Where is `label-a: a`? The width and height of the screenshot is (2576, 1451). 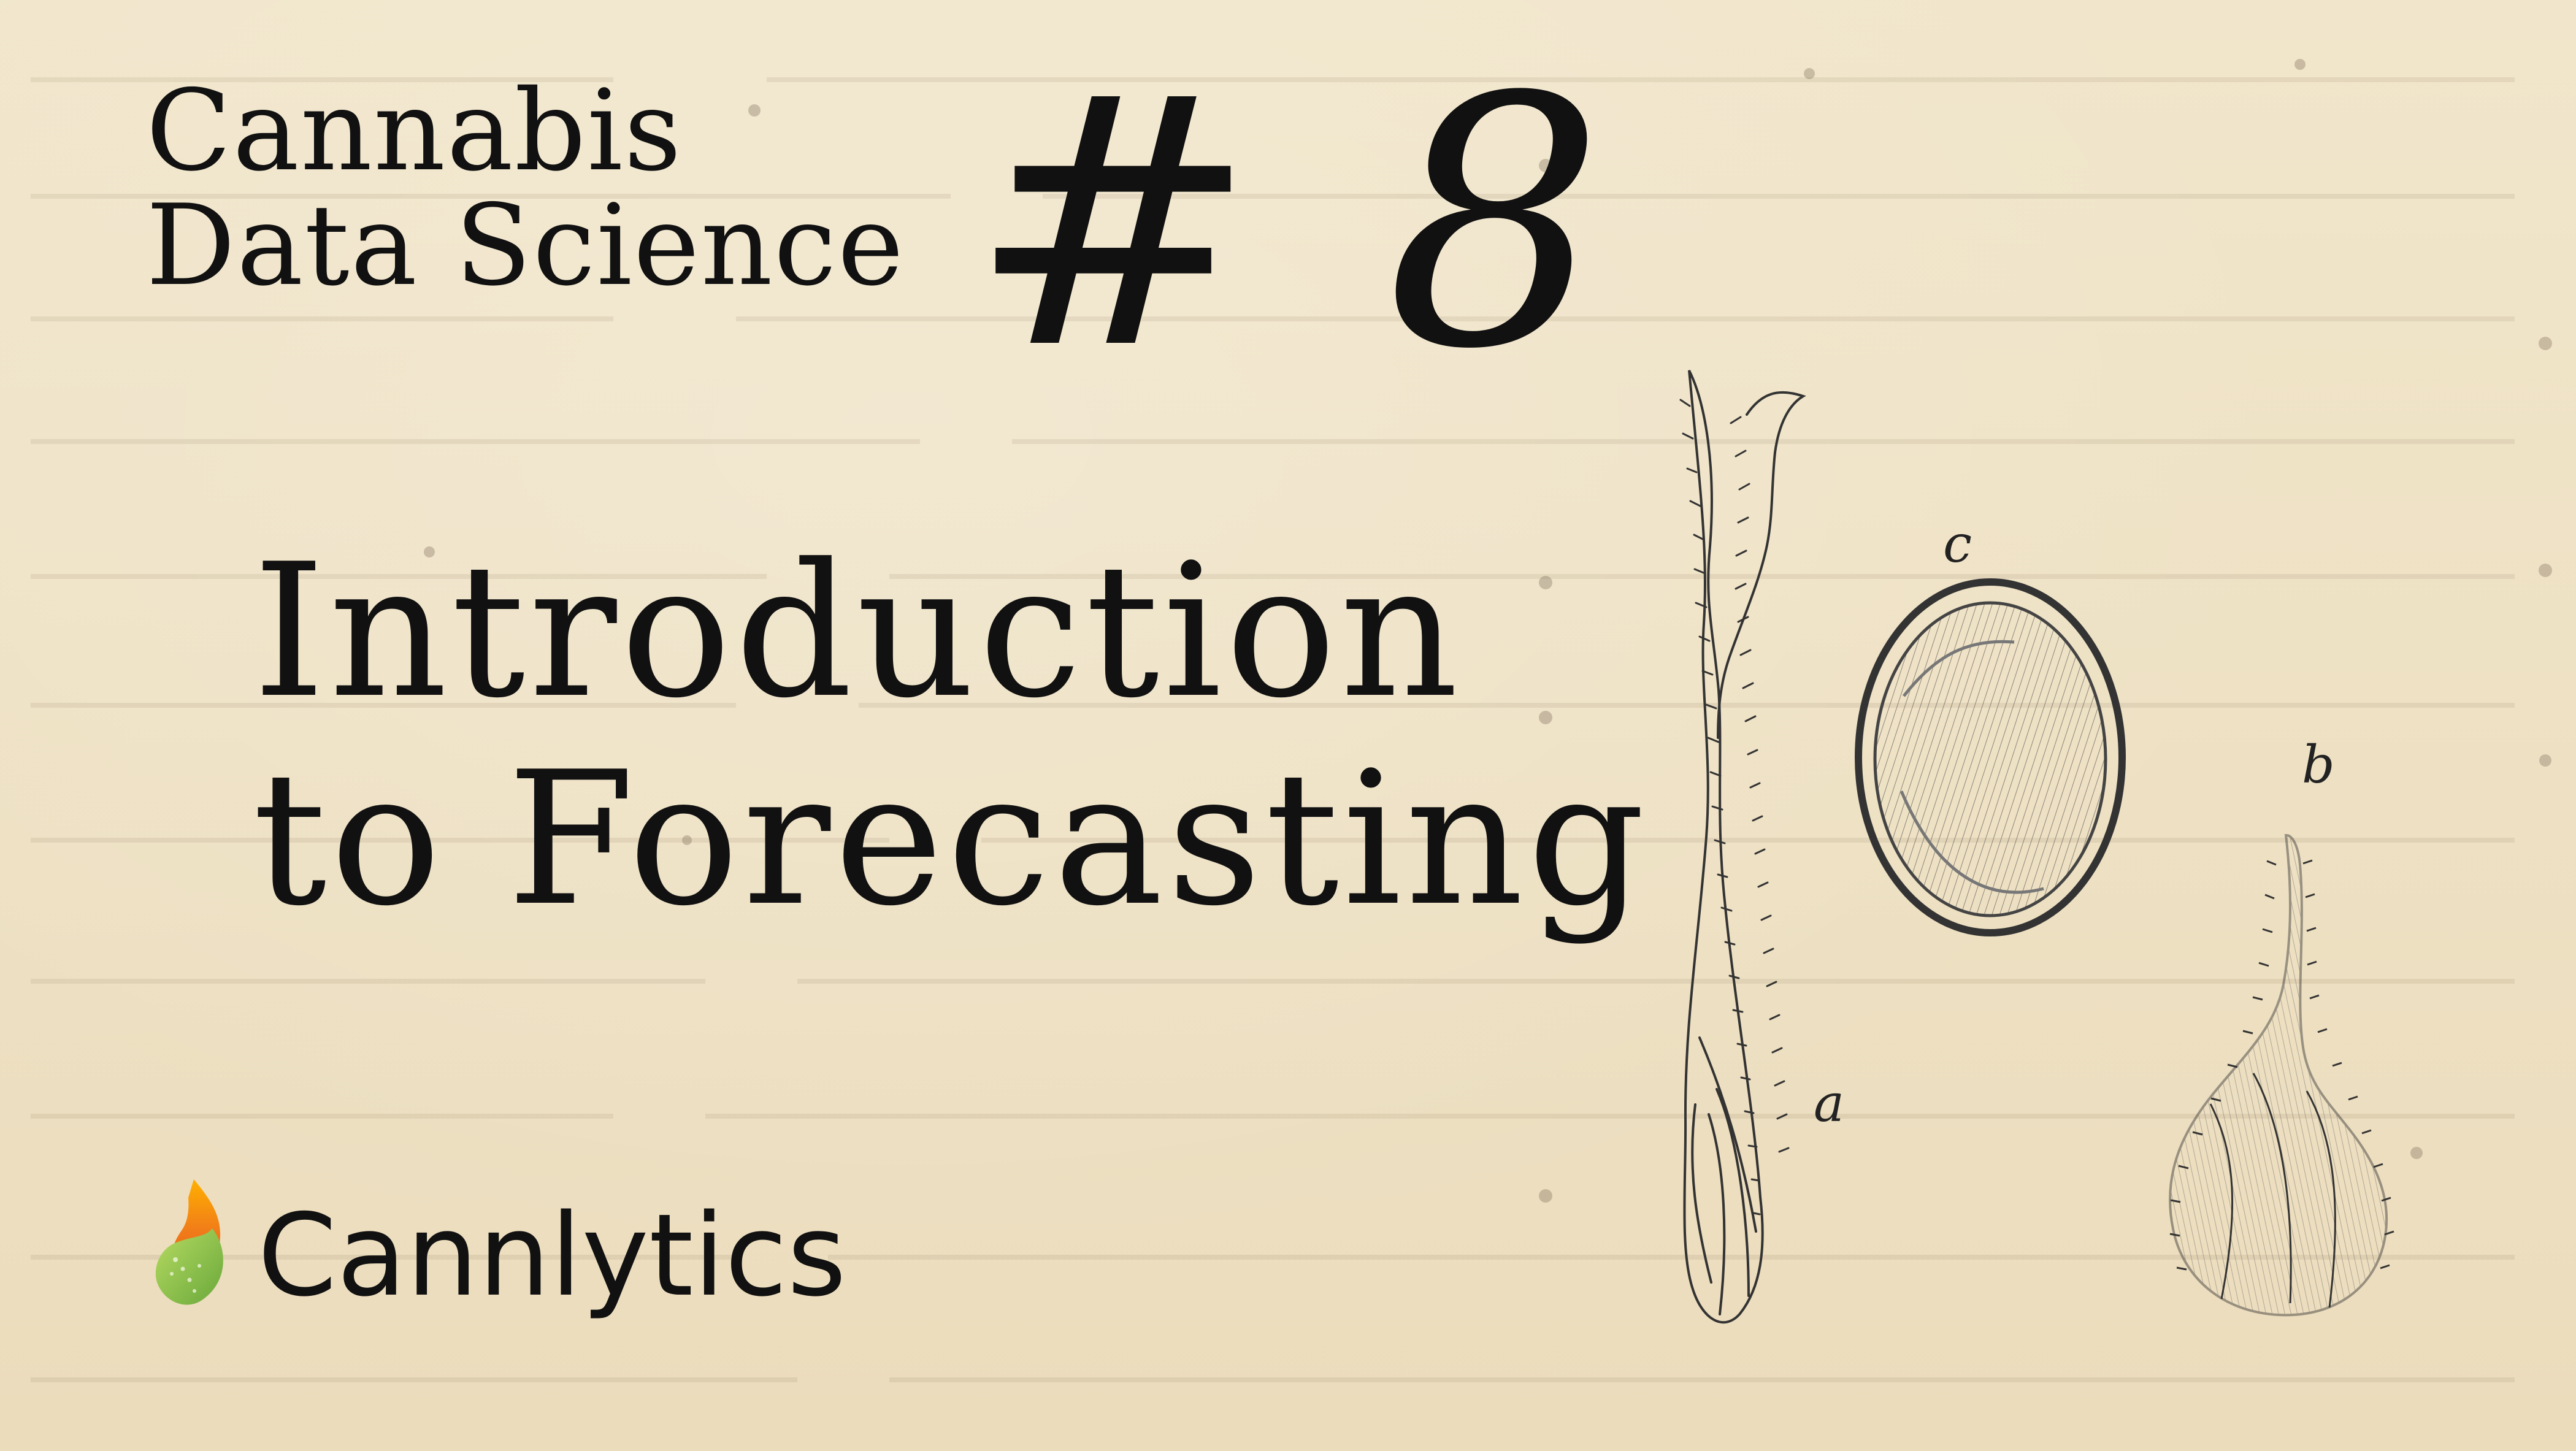
label-a: a is located at coordinates (1829, 1103).